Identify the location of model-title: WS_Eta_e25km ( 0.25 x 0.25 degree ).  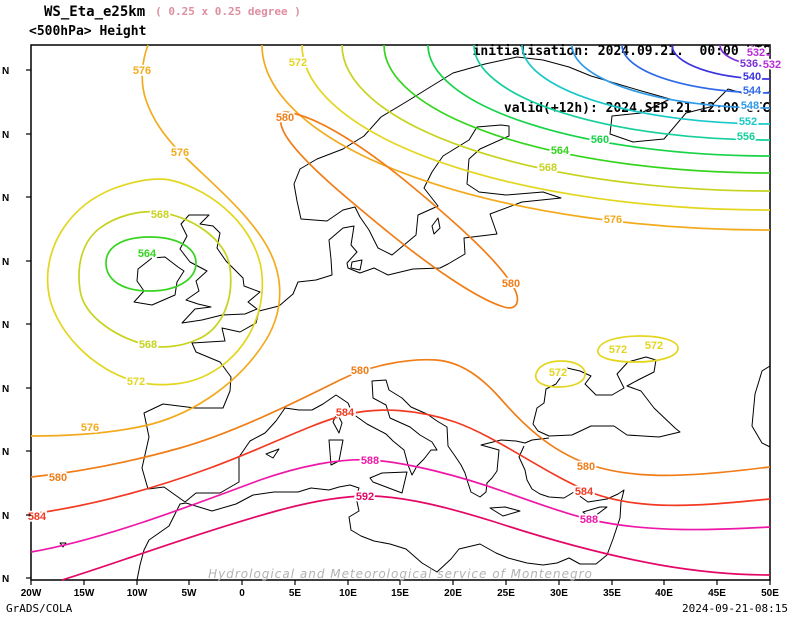
(172, 12).